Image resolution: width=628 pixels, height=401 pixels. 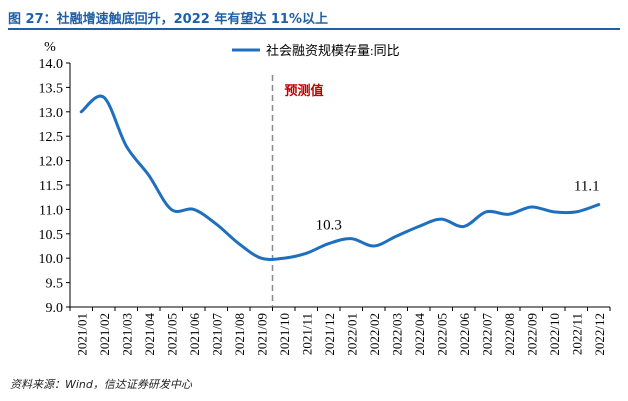 What do you see at coordinates (351, 334) in the screenshot?
I see `x-tick-label: 2022/01` at bounding box center [351, 334].